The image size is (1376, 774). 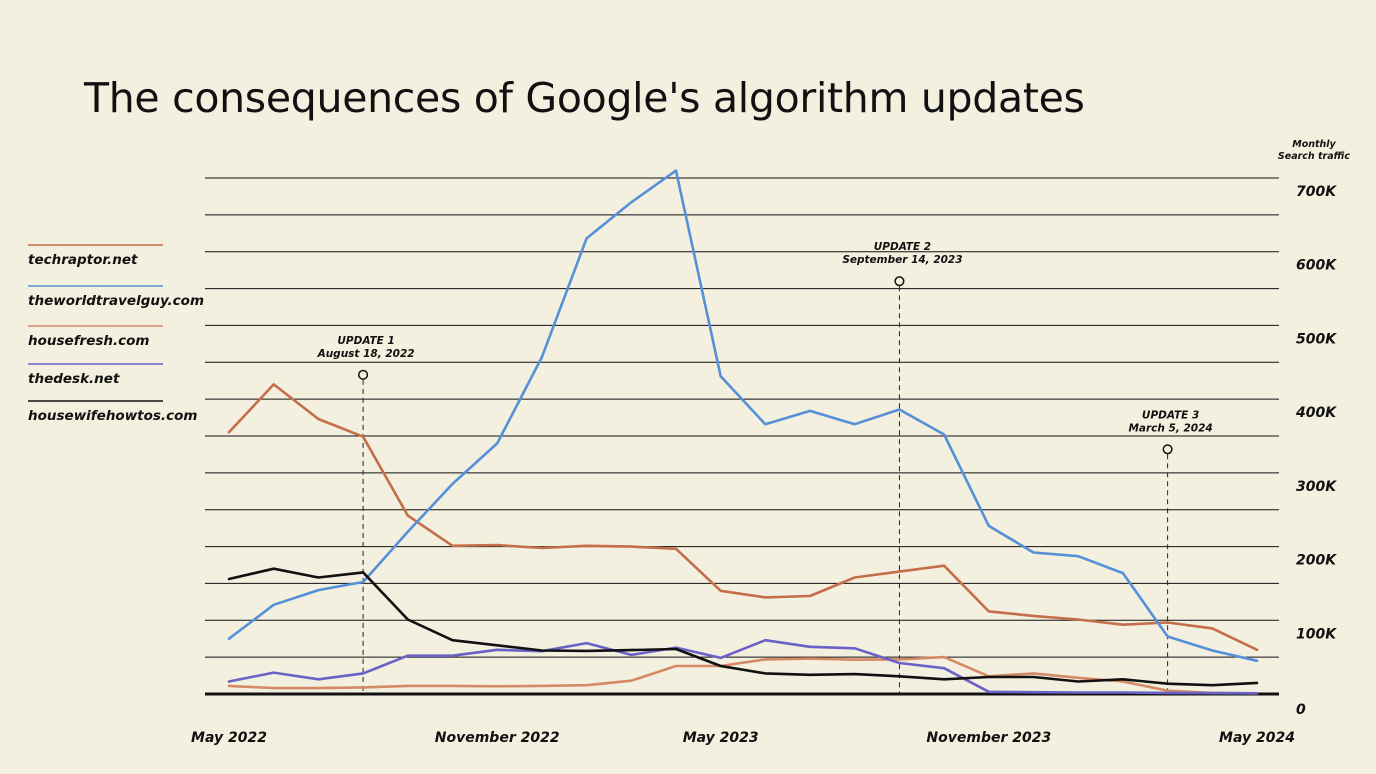 I want to click on update-date: March 5, 2024, so click(x=1170, y=428).